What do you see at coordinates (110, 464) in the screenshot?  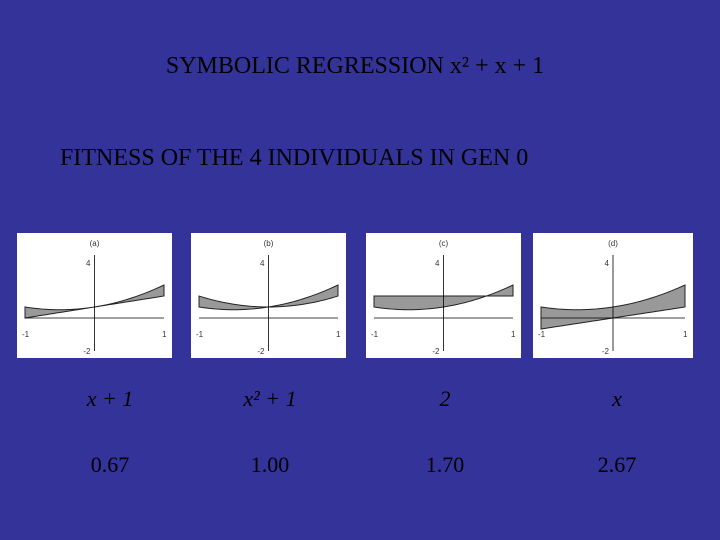 I see `fitness: 0.67` at bounding box center [110, 464].